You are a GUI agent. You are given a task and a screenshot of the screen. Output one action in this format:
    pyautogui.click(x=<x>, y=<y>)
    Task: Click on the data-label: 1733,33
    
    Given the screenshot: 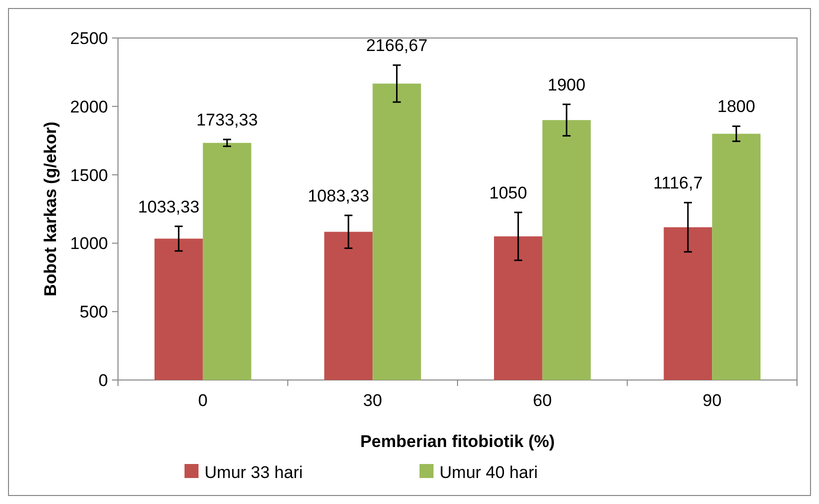 What is the action you would take?
    pyautogui.click(x=227, y=120)
    